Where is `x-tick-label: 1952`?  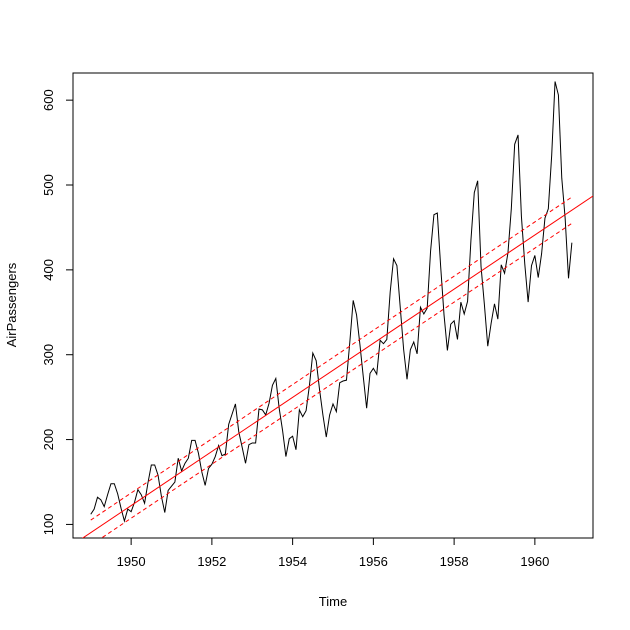
x-tick-label: 1952 is located at coordinates (211, 561).